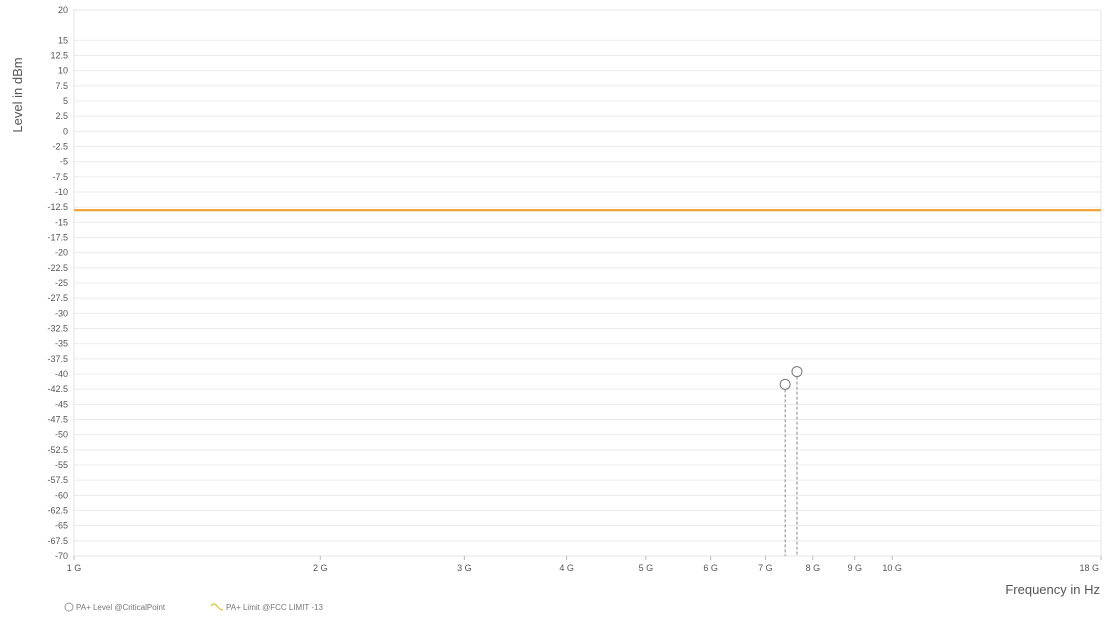 The width and height of the screenshot is (1107, 619). I want to click on y-tick-label: -67.5, so click(57, 541).